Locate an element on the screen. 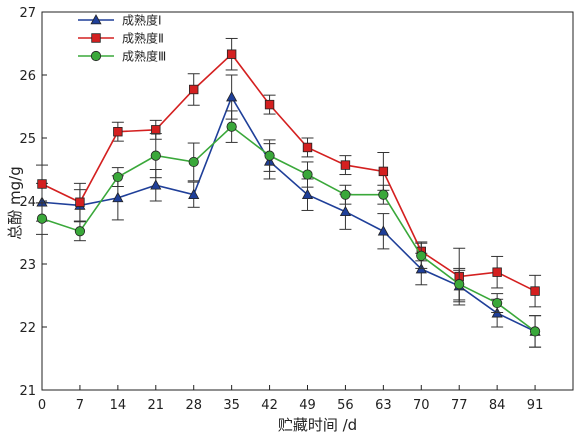  legend-label: 成熟度Ⅱ is located at coordinates (143, 38).